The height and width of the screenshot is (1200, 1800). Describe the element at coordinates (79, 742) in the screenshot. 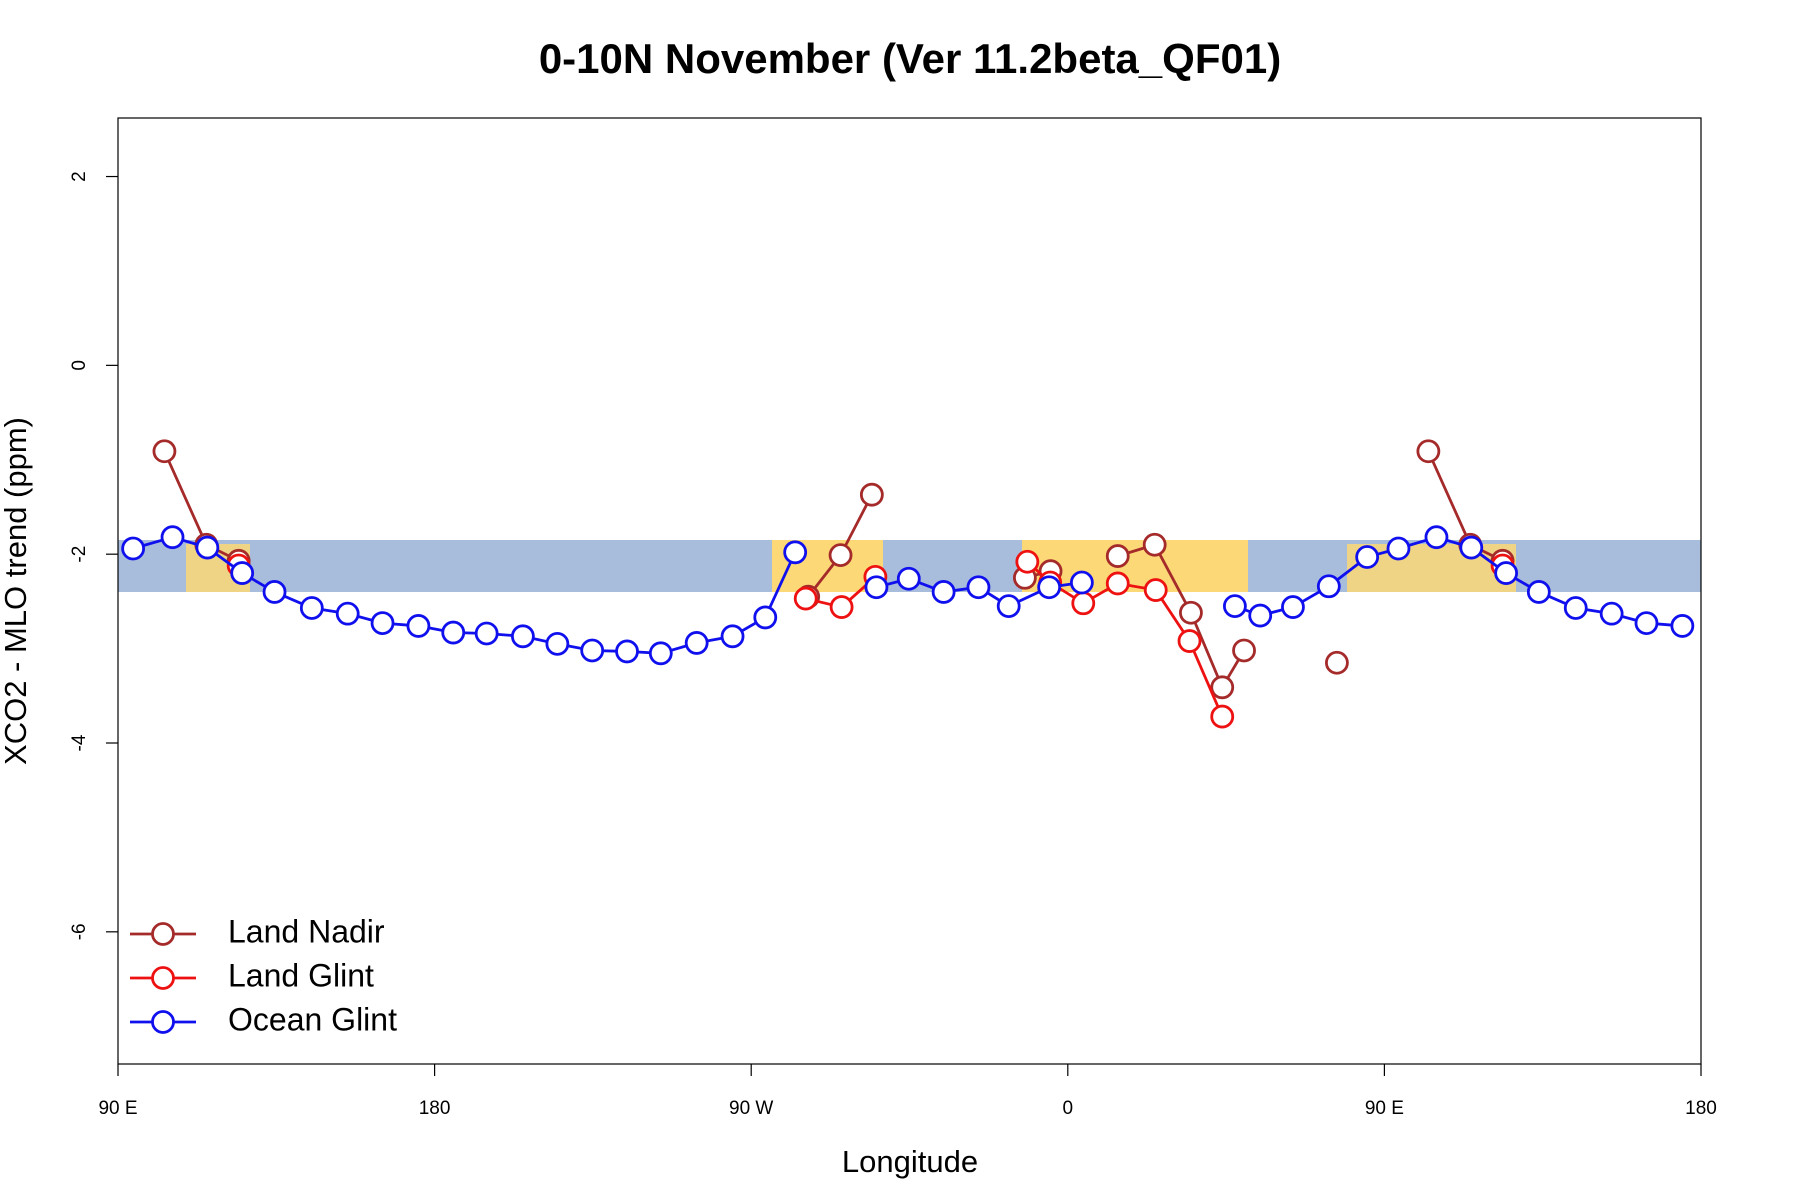

I see `y-tick-label: -4` at that location.